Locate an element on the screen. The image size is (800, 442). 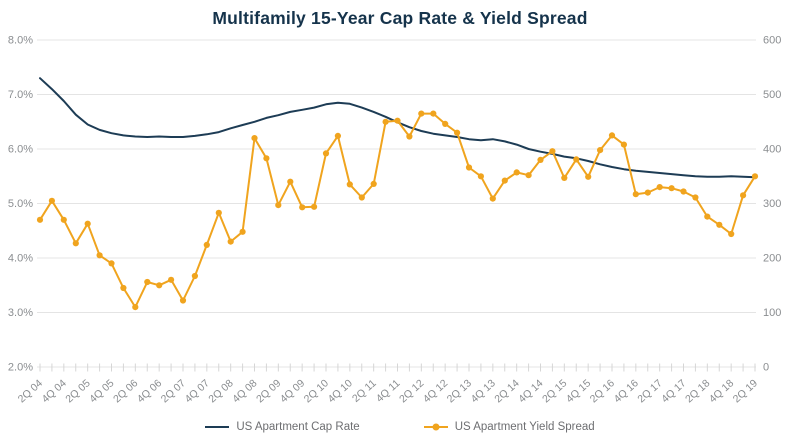
left-axis-labels: 8.0% 7.0% 6.0% 5.0% 4.0% 3.0% 2.0% is located at coordinates (20, 204).